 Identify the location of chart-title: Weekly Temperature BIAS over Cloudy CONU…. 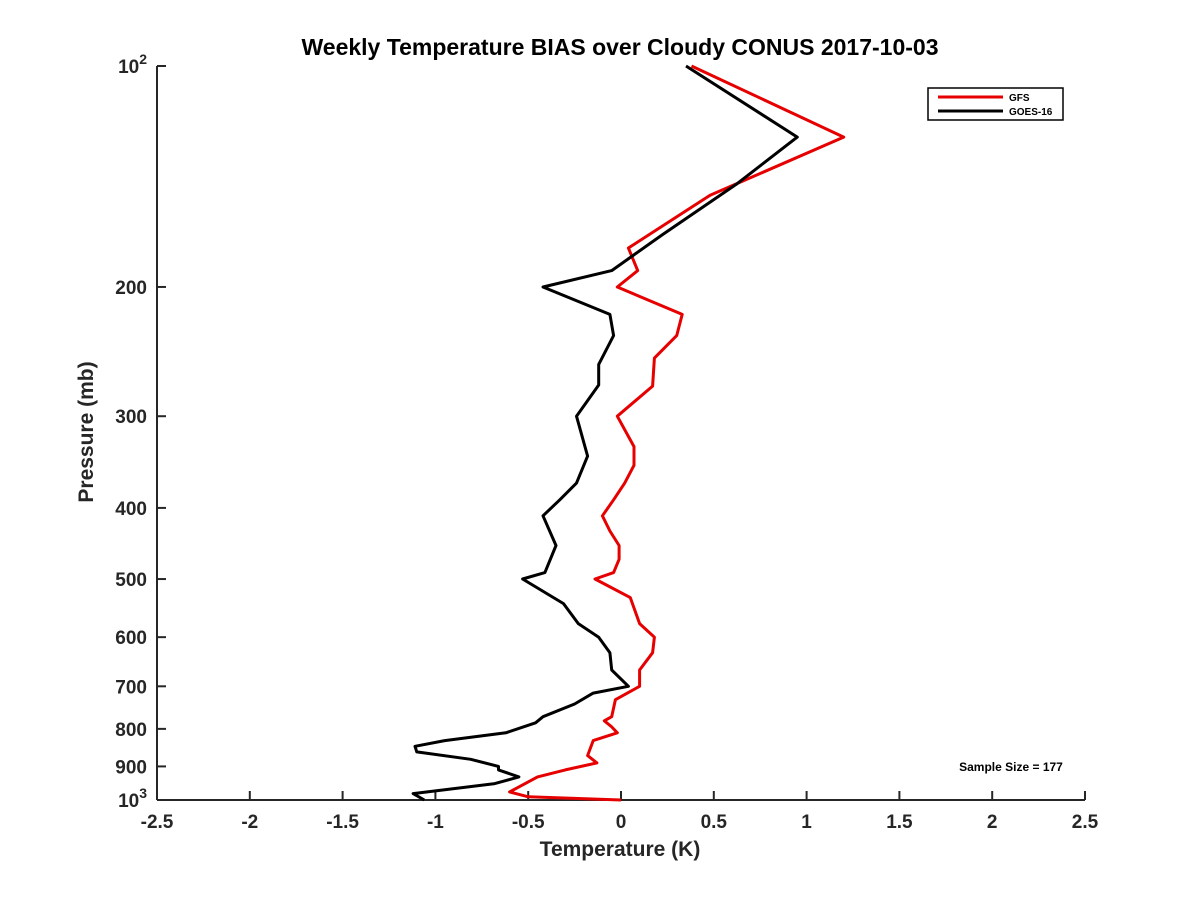
(620, 47).